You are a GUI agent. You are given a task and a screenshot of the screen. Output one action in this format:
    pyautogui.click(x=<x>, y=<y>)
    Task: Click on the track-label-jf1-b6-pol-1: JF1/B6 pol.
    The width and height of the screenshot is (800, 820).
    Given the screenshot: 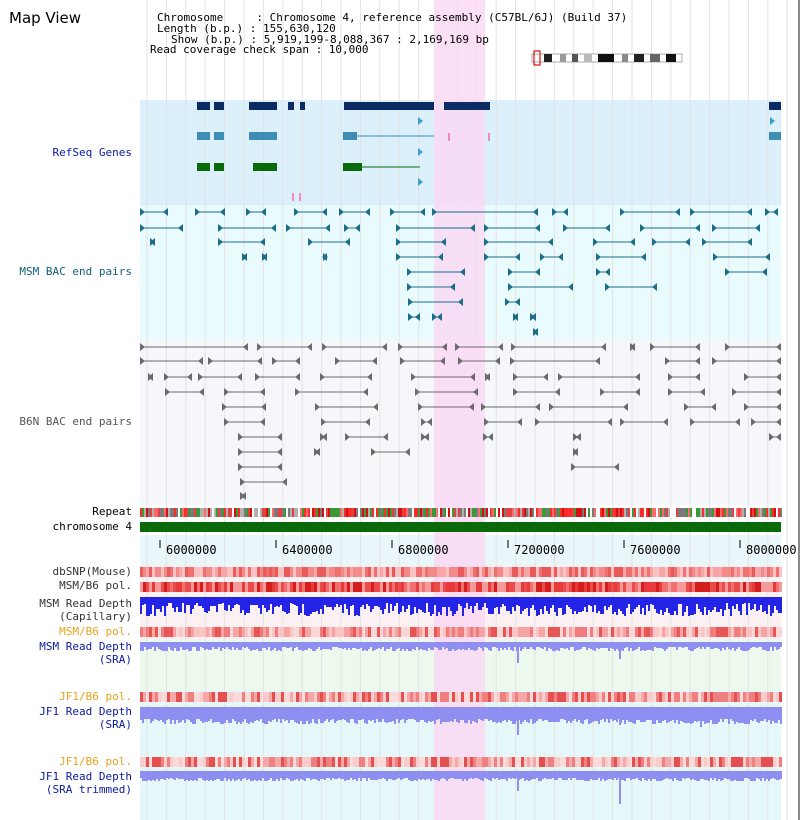 What is the action you would take?
    pyautogui.click(x=95, y=696)
    